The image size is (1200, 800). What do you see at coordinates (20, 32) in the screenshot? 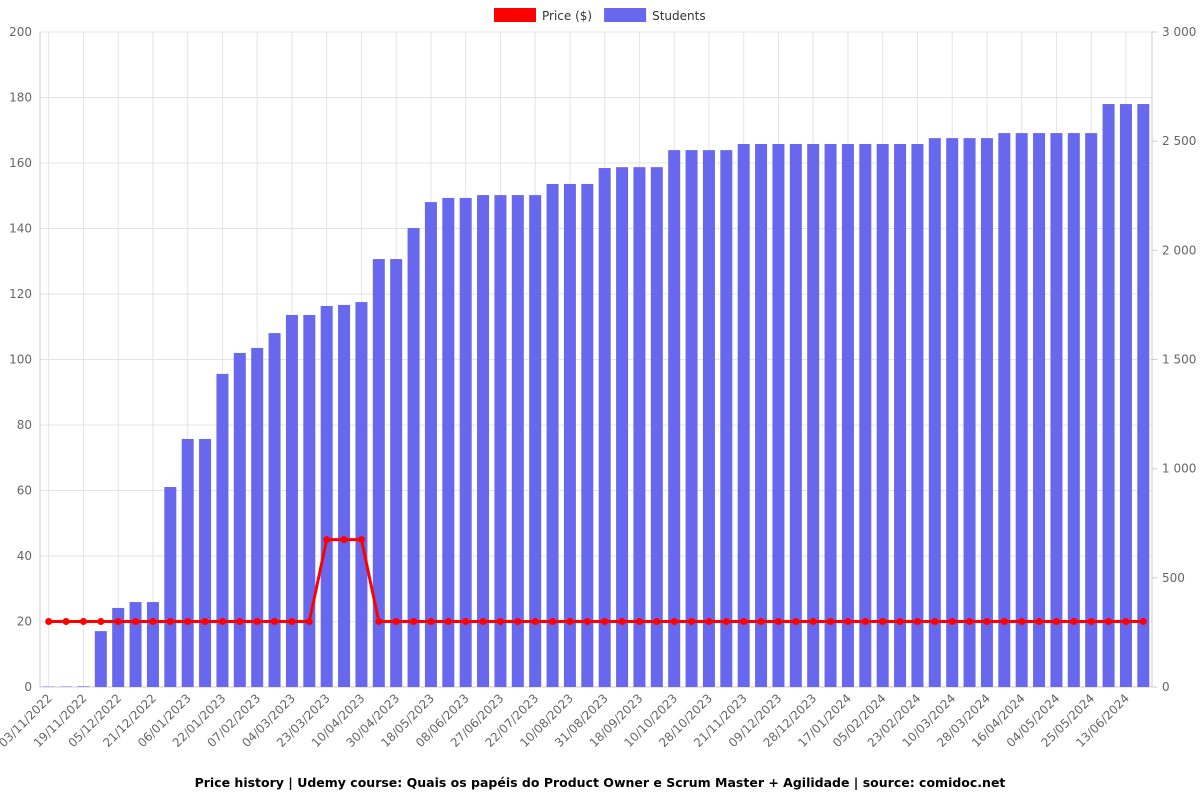
I see `y-tick-label: 200` at bounding box center [20, 32].